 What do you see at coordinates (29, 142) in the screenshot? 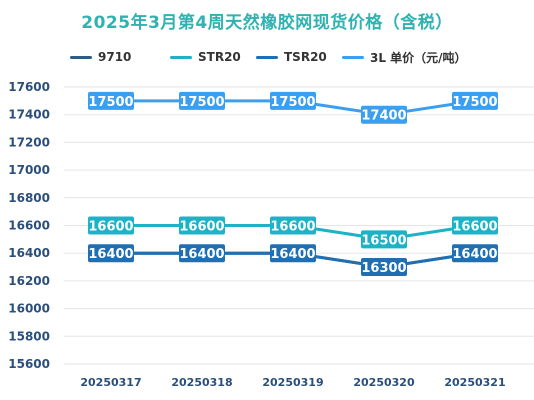
I see `y-tick-label: 17200` at bounding box center [29, 142].